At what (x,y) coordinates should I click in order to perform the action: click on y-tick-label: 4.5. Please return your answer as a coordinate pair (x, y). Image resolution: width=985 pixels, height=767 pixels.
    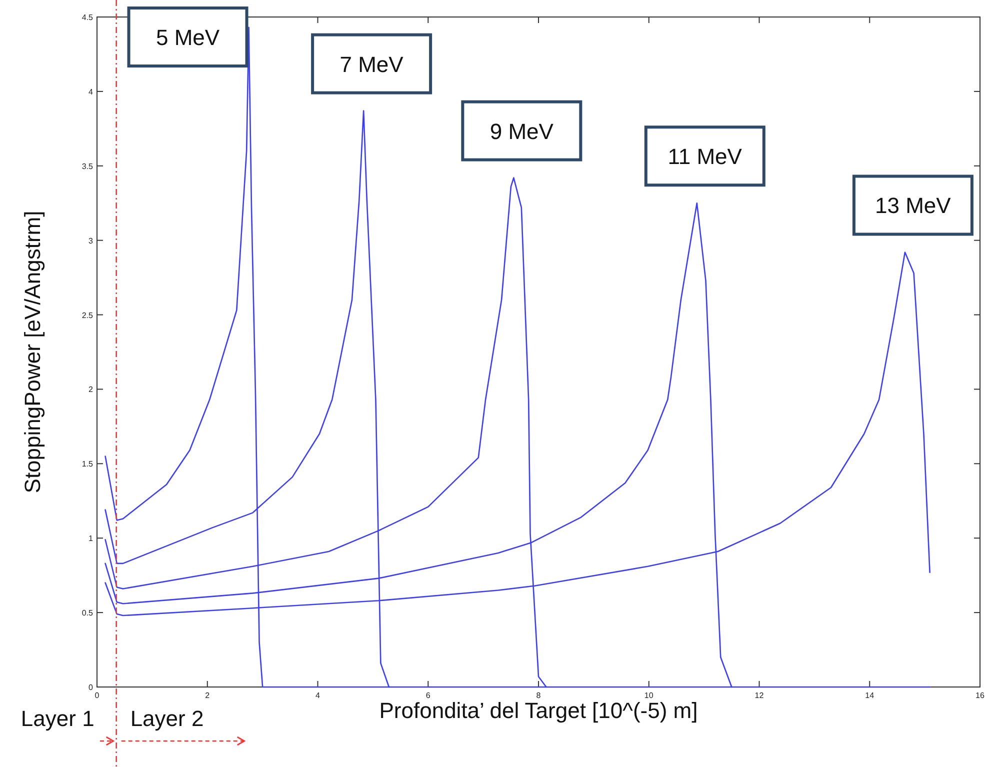
    Looking at the image, I should click on (88, 17).